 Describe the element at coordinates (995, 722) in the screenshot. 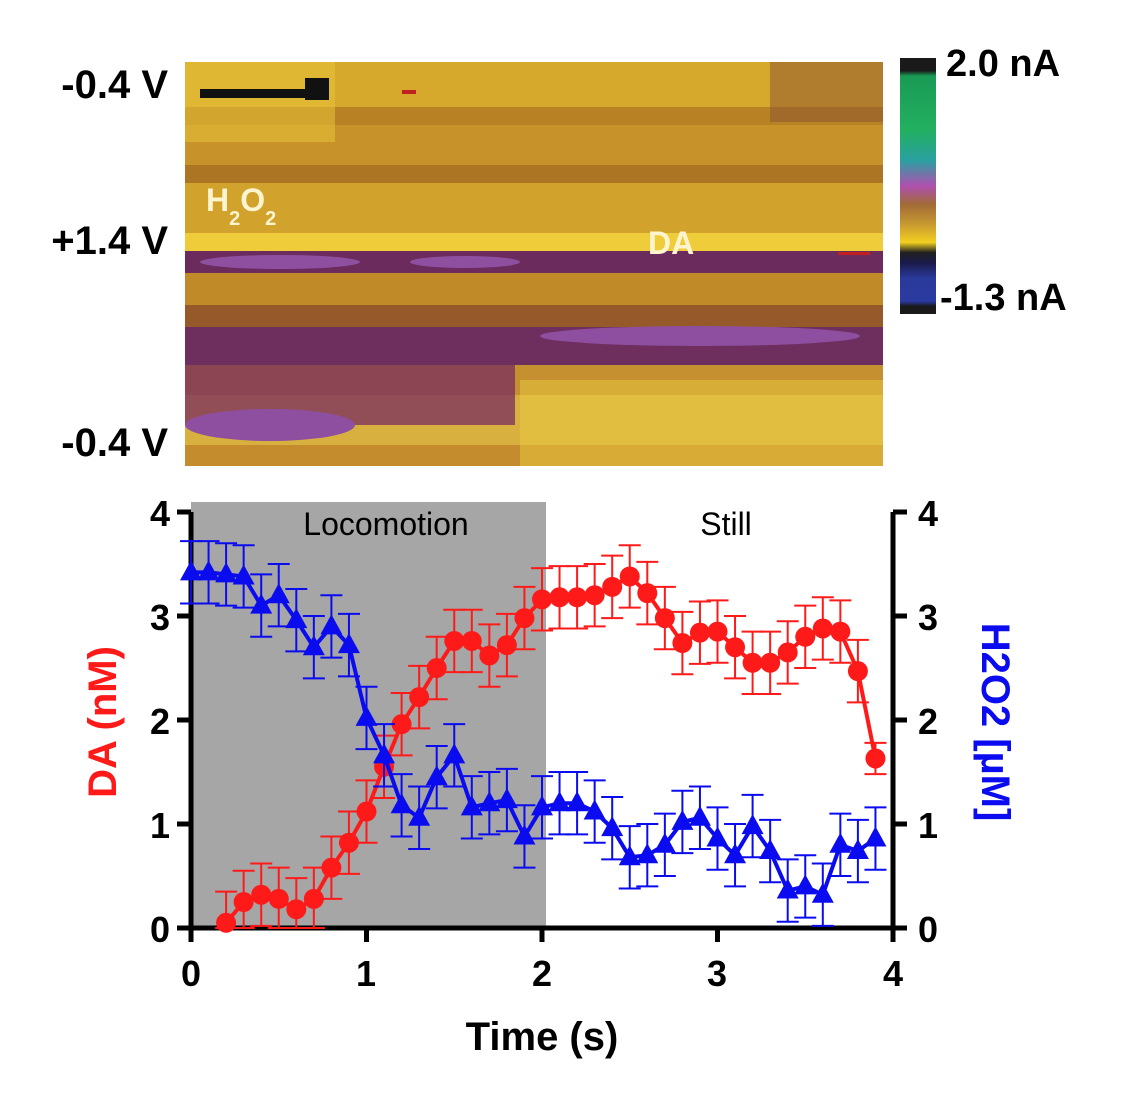

I see `y-right-axis-title: H2O2 [µM]` at that location.